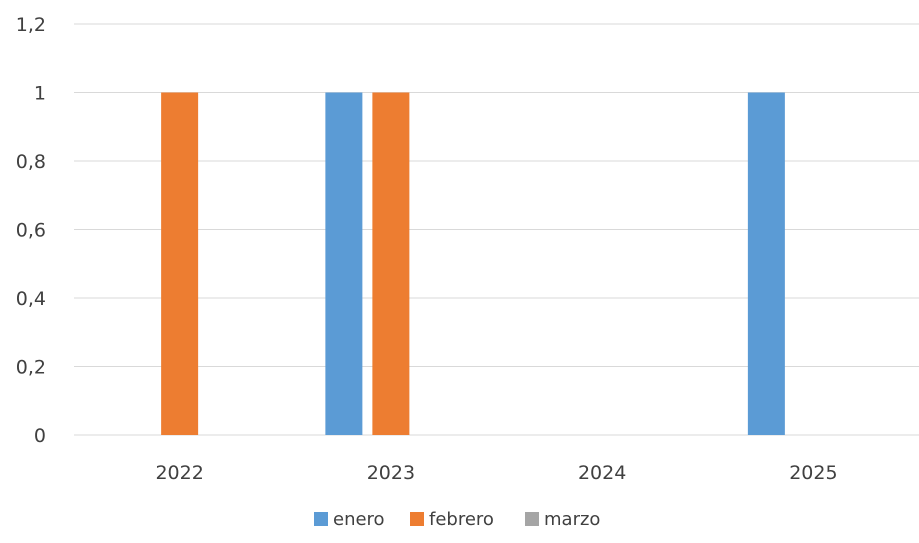 The height and width of the screenshot is (543, 919). Describe the element at coordinates (359, 519) in the screenshot. I see `legend-label-enero: enero` at that location.